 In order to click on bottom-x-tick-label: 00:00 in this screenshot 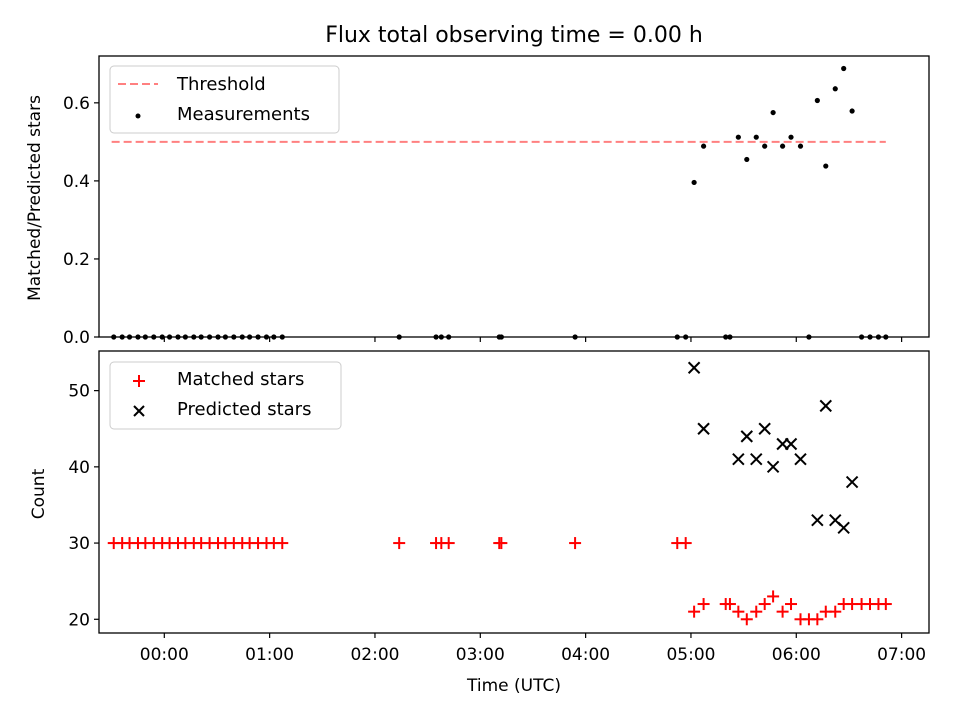, I will do `click(164, 655)`.